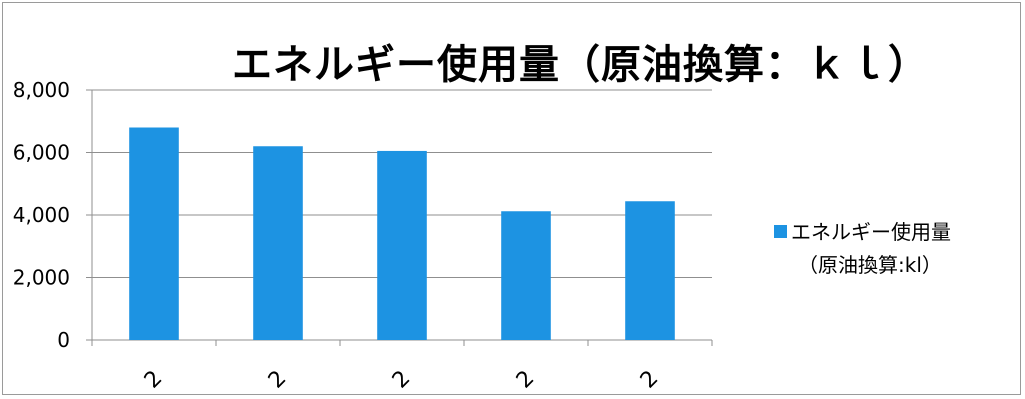 This screenshot has width=1025, height=399. Describe the element at coordinates (41, 90) in the screenshot. I see `y-tick-label: 8,000` at that location.